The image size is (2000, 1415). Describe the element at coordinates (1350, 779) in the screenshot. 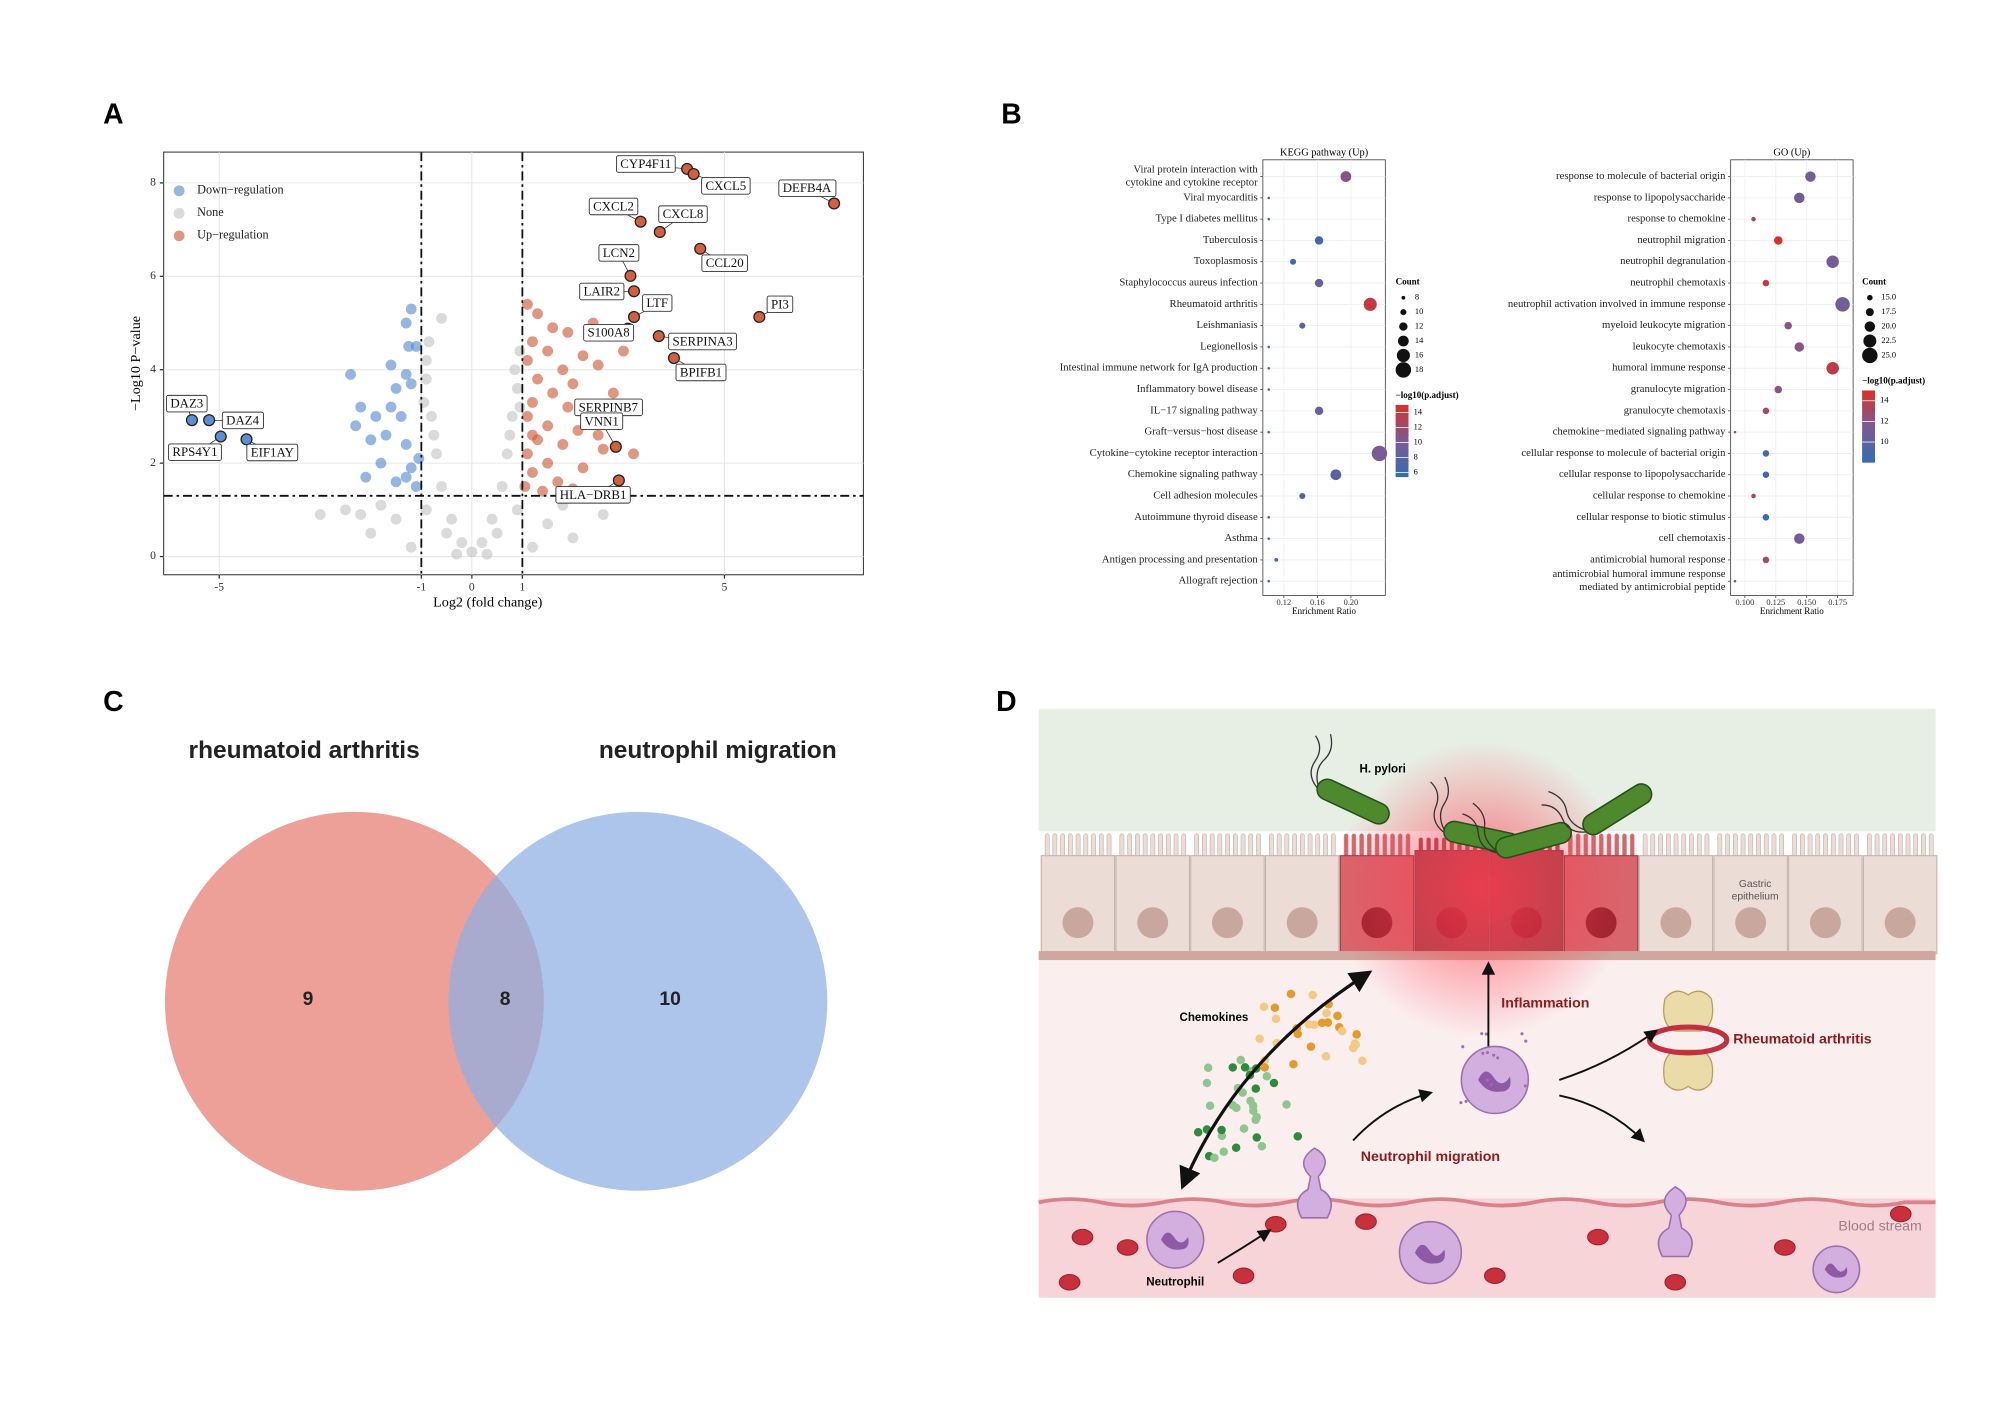

I see `bacterium` at that location.